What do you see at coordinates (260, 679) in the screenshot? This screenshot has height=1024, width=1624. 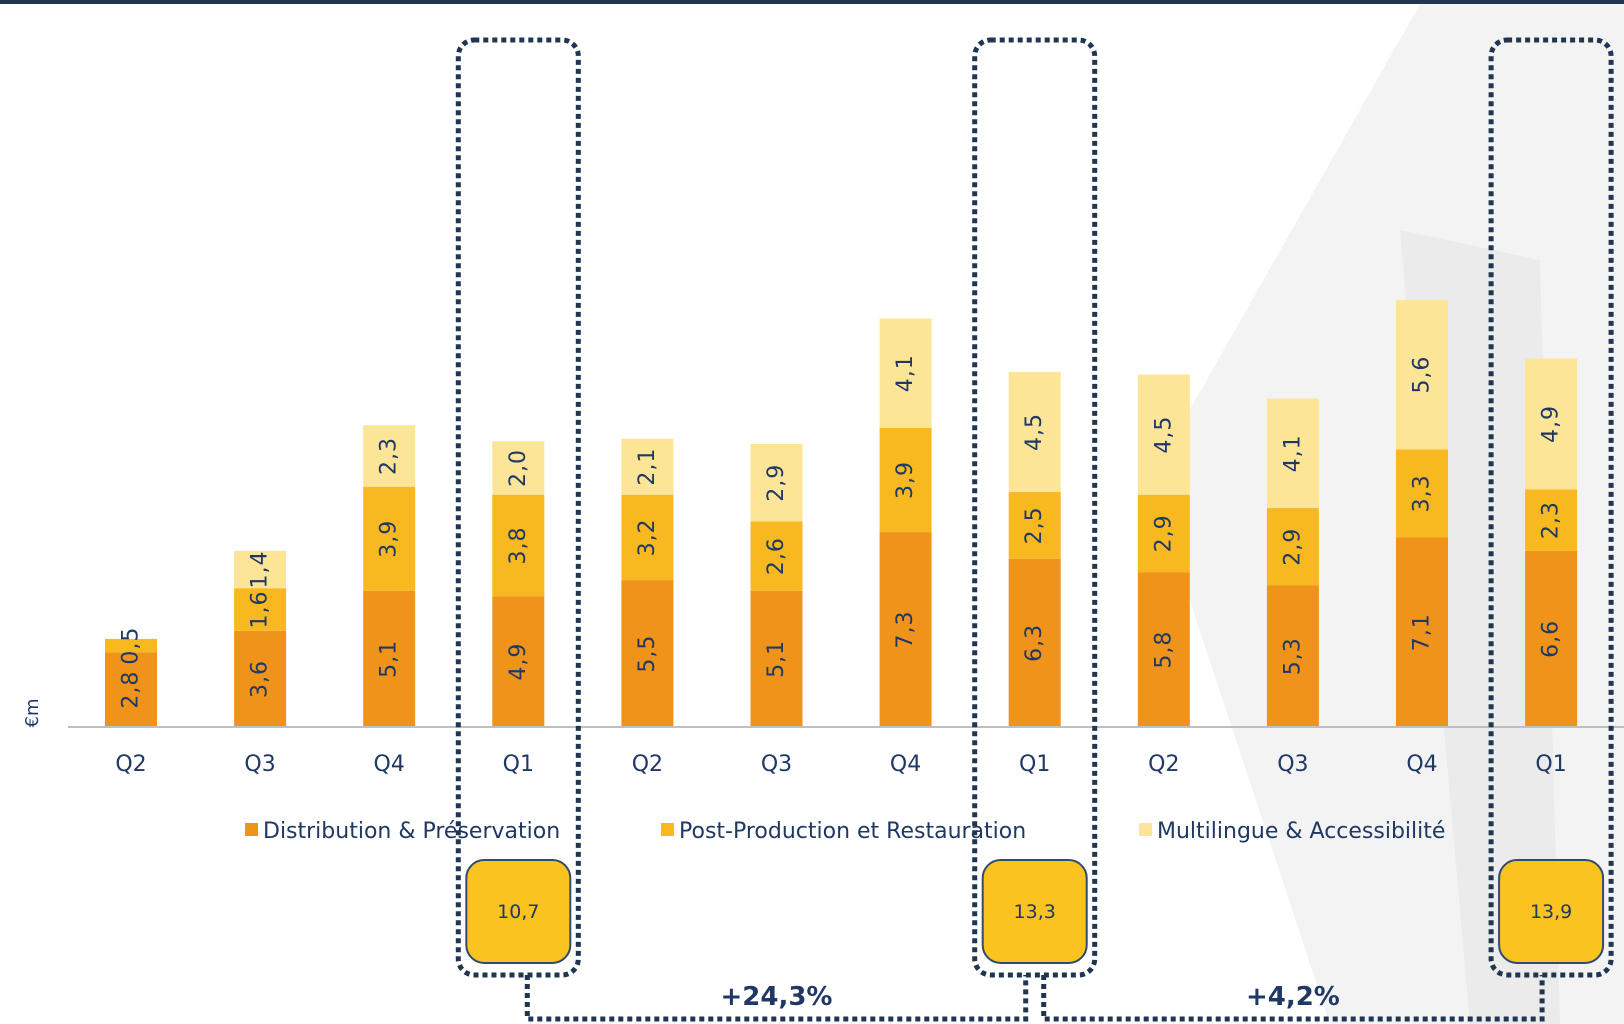 I see `value-label: 3,6` at bounding box center [260, 679].